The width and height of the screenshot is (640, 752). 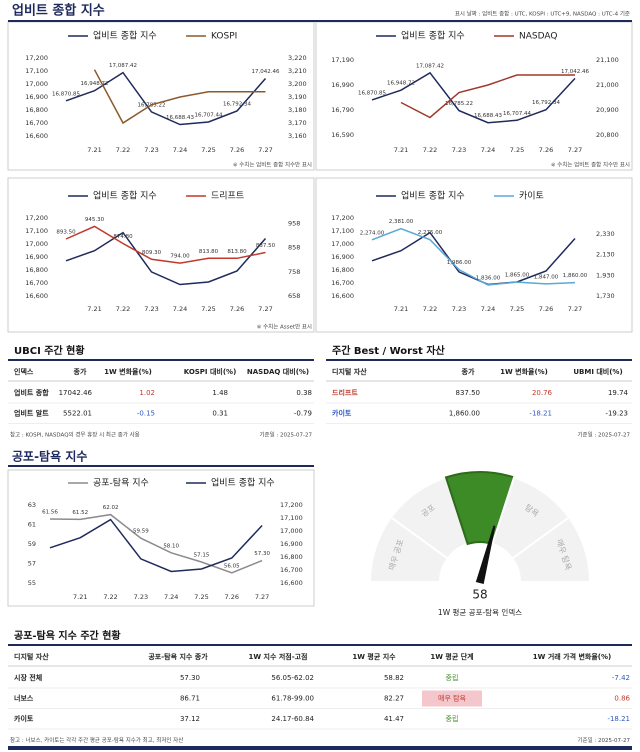 I want to click on y-tick-label: 16,990, so click(x=342, y=85).